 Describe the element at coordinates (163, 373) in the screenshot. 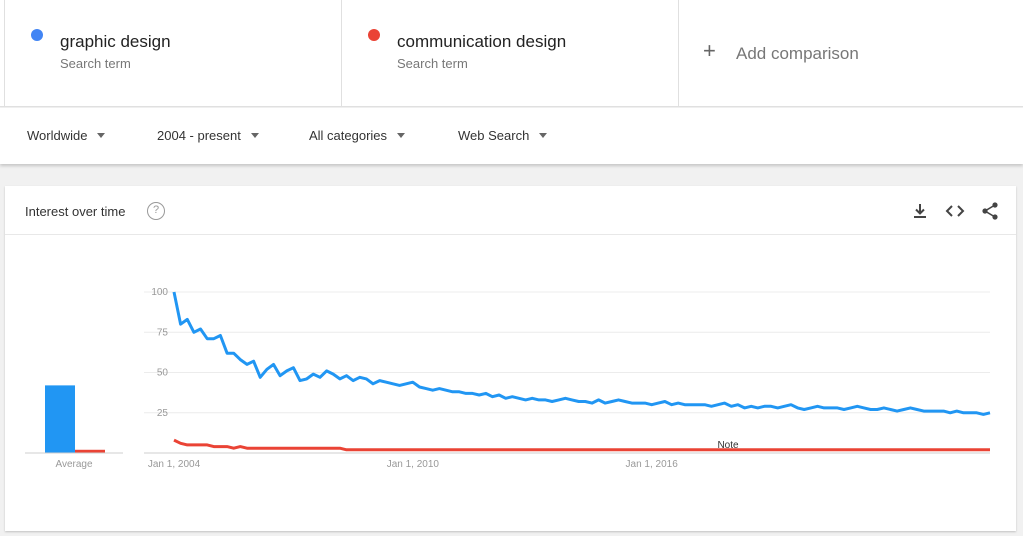

I see `y-tick-label: 50` at that location.